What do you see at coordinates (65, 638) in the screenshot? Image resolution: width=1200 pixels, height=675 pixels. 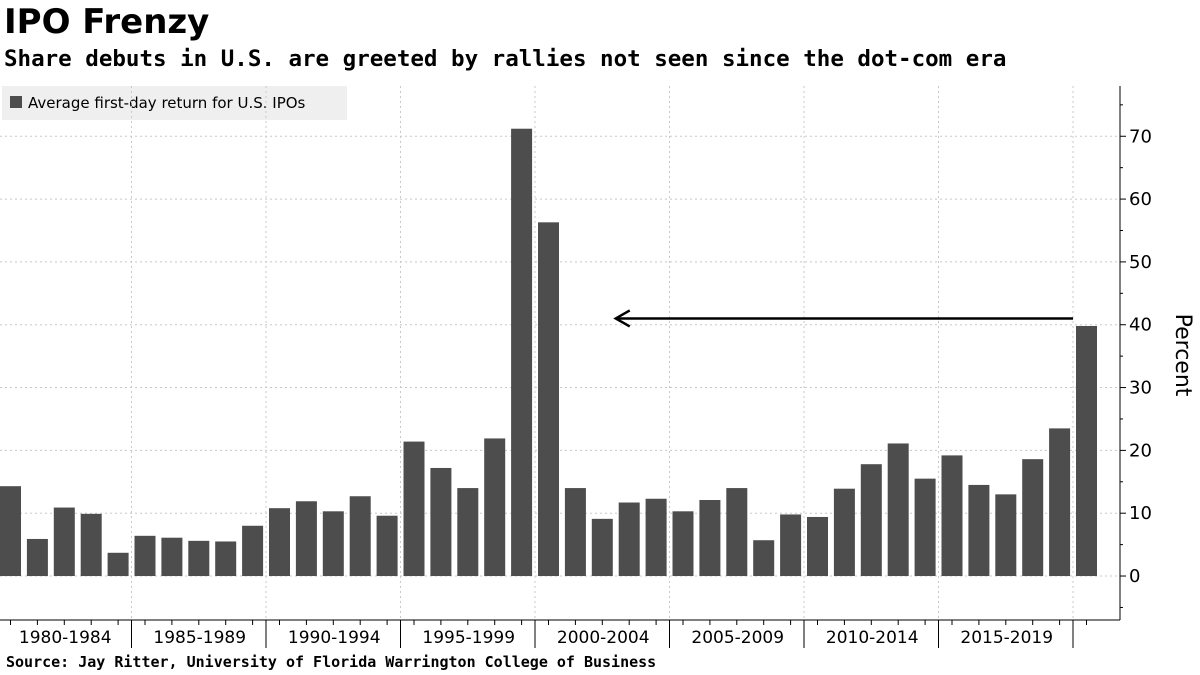 I see `x-group-label: 1980-1984` at bounding box center [65, 638].